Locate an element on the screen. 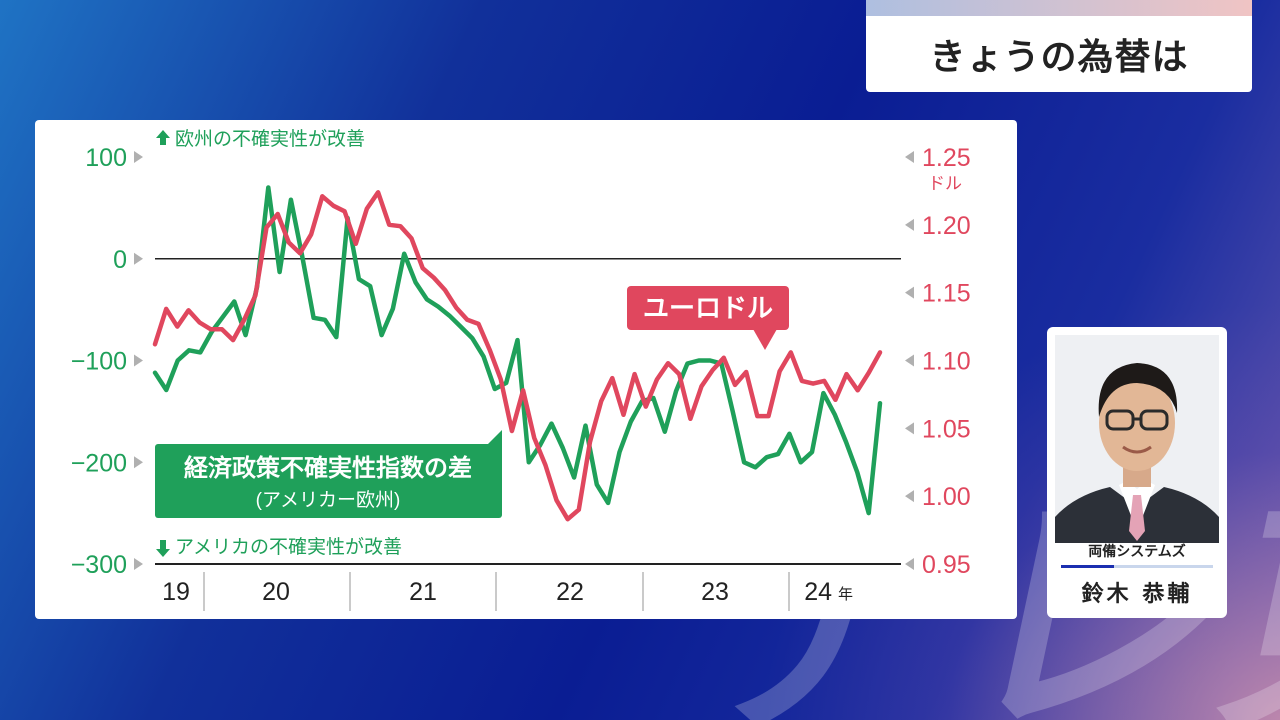 The height and width of the screenshot is (720, 1280). left-tick-label: 0 is located at coordinates (120, 260).